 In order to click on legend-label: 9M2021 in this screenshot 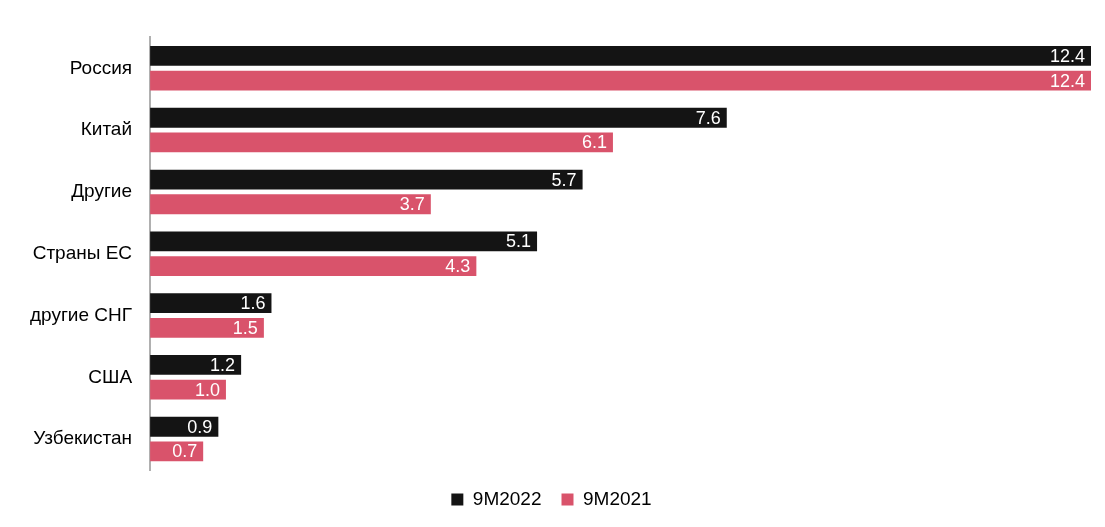, I will do `click(617, 498)`.